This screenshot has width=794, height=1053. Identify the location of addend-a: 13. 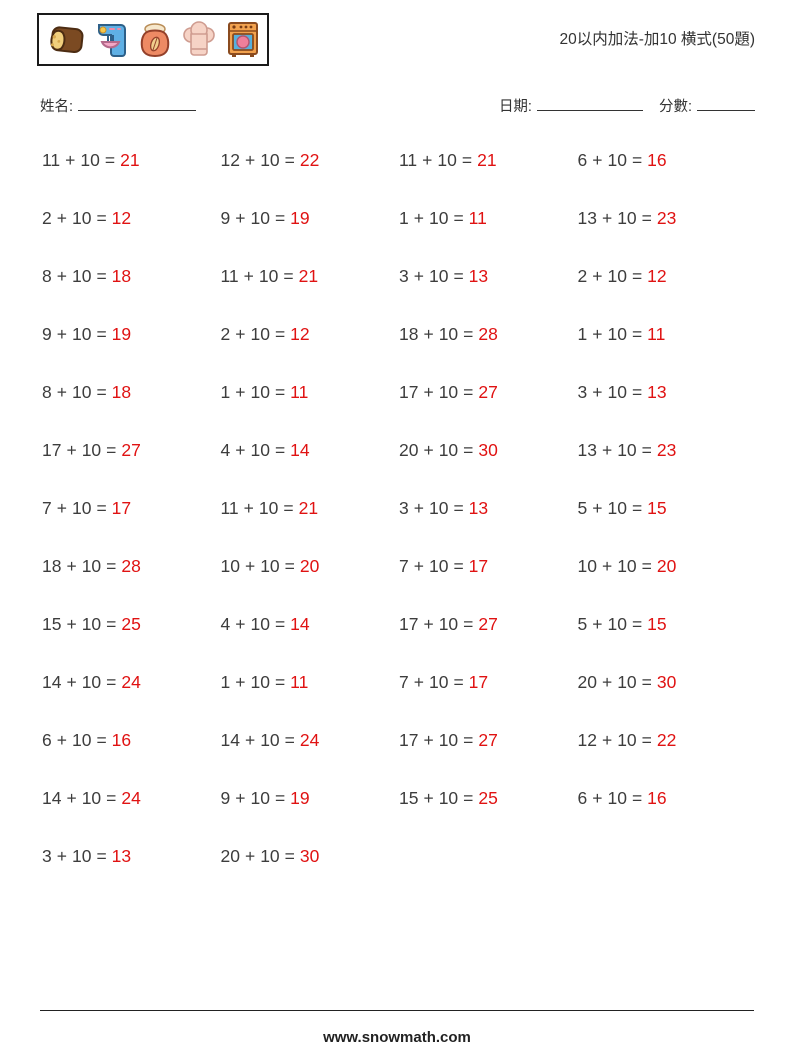
(587, 449).